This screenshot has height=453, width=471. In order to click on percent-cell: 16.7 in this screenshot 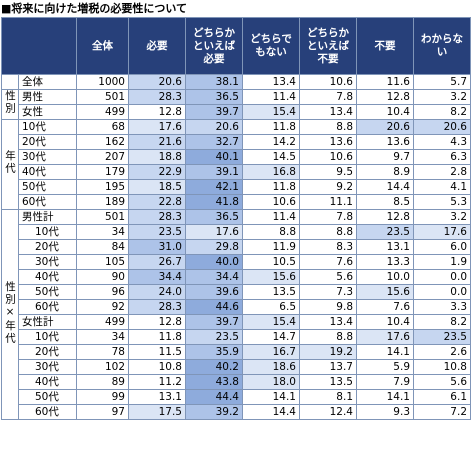, I will do `click(271, 352)`.